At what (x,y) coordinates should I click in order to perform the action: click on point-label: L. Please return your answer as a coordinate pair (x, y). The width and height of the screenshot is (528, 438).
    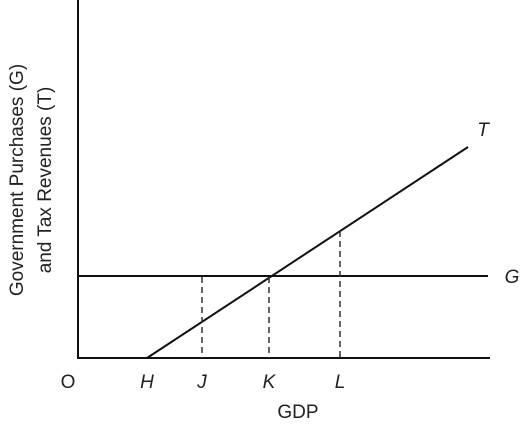
    Looking at the image, I should click on (340, 382).